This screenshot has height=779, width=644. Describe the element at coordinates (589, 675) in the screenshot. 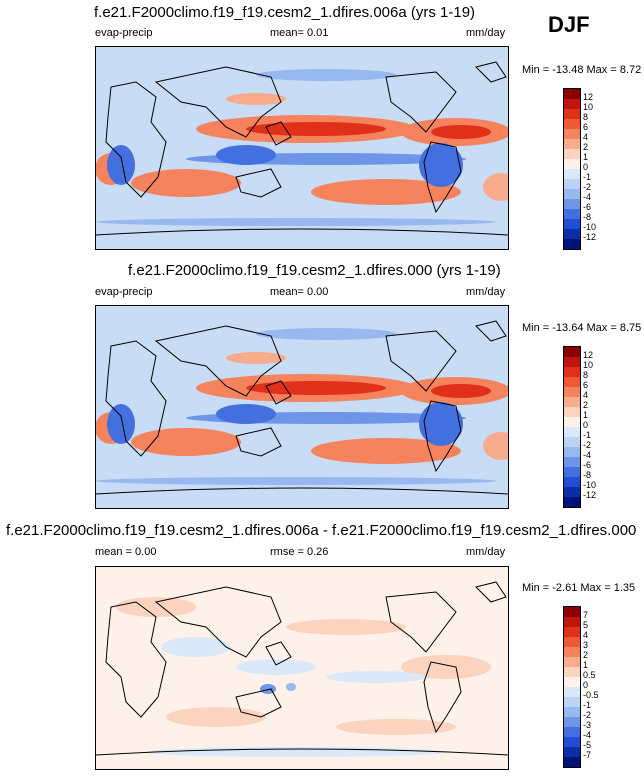

I see `colorbar-tick-label: 0.5` at that location.